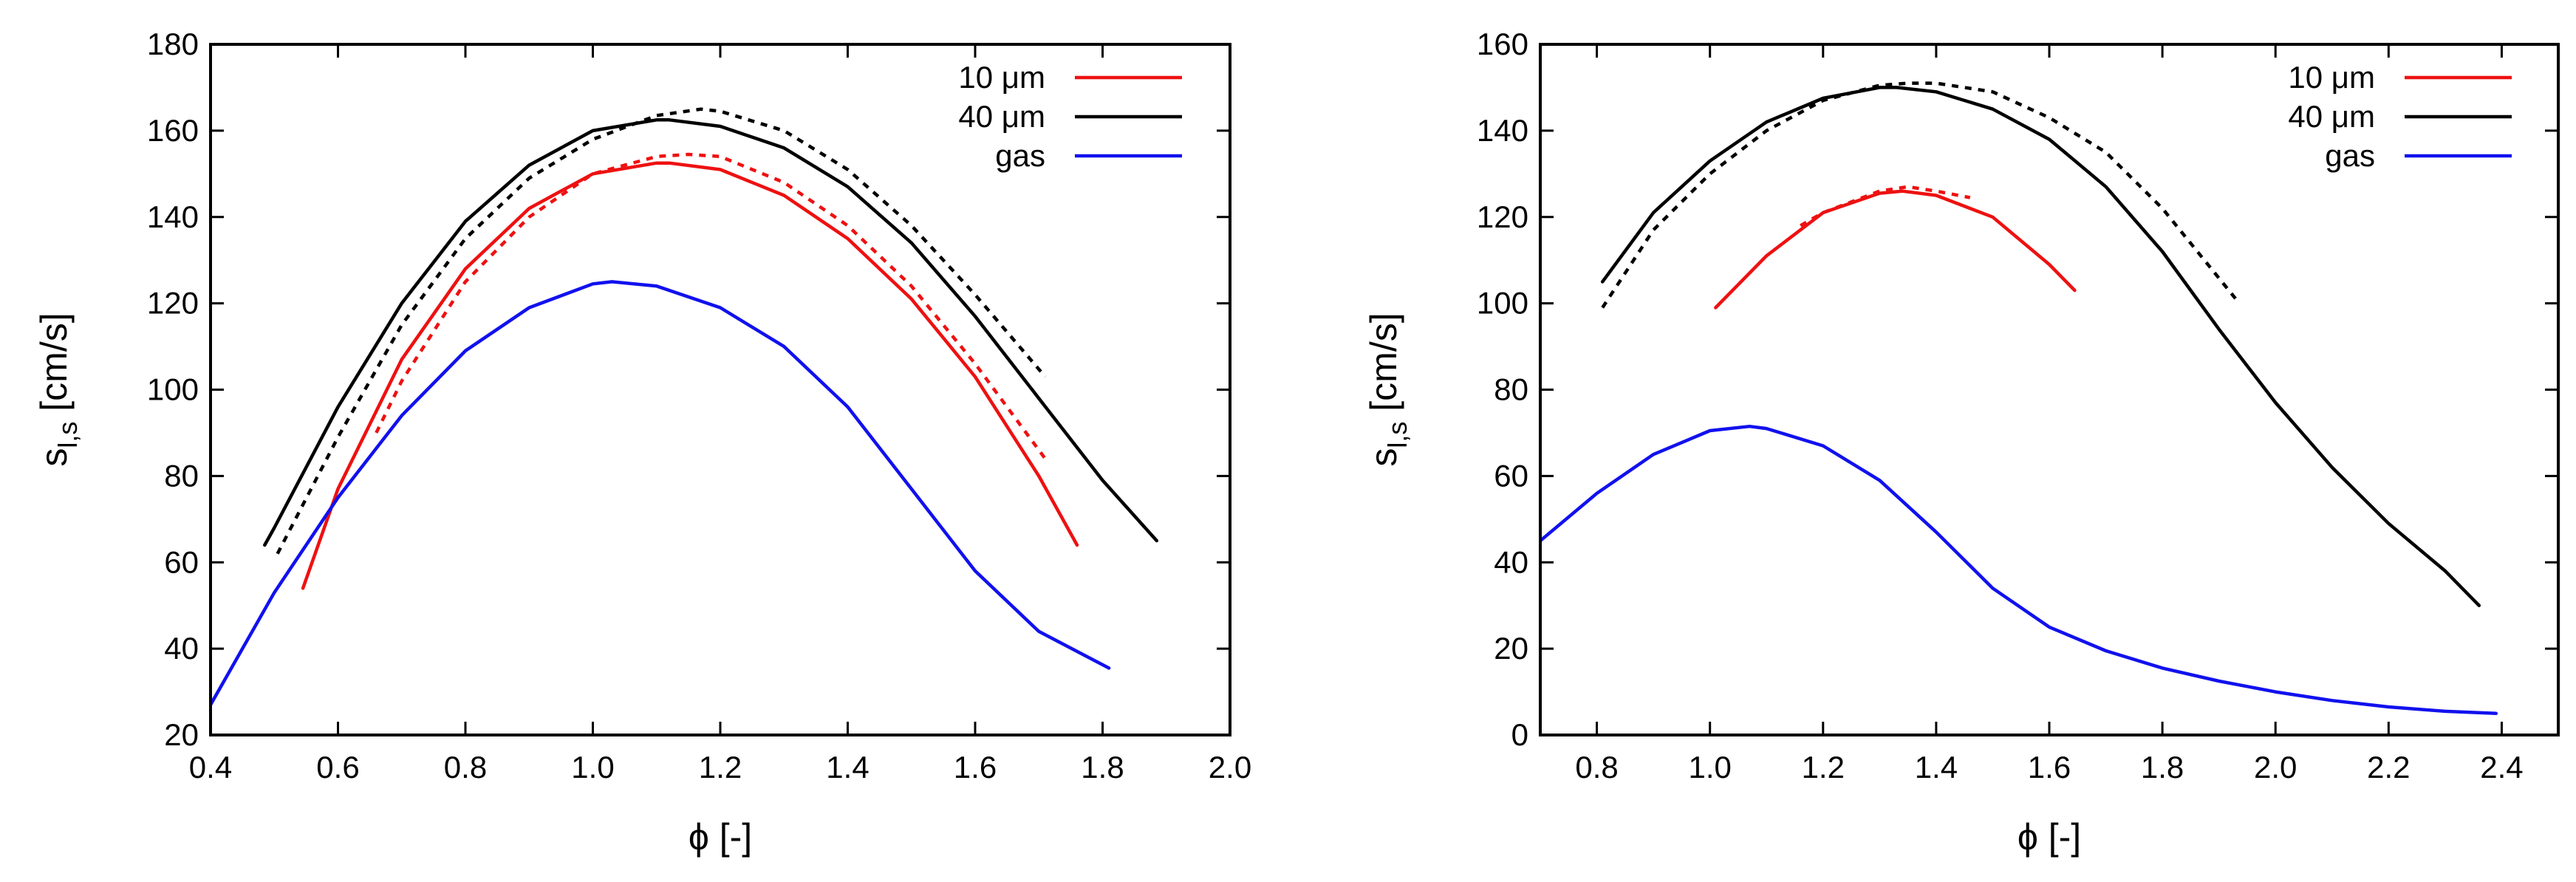 The height and width of the screenshot is (882, 2576). What do you see at coordinates (1020, 155) in the screenshot?
I see `left-legend-label: gas` at bounding box center [1020, 155].